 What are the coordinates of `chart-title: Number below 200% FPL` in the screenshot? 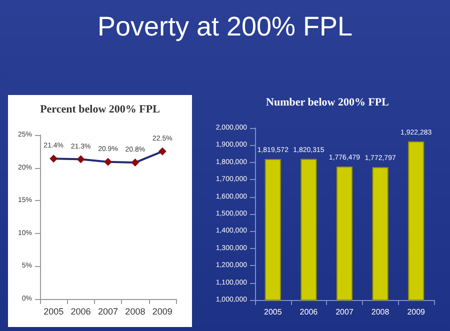 It's located at (327, 102).